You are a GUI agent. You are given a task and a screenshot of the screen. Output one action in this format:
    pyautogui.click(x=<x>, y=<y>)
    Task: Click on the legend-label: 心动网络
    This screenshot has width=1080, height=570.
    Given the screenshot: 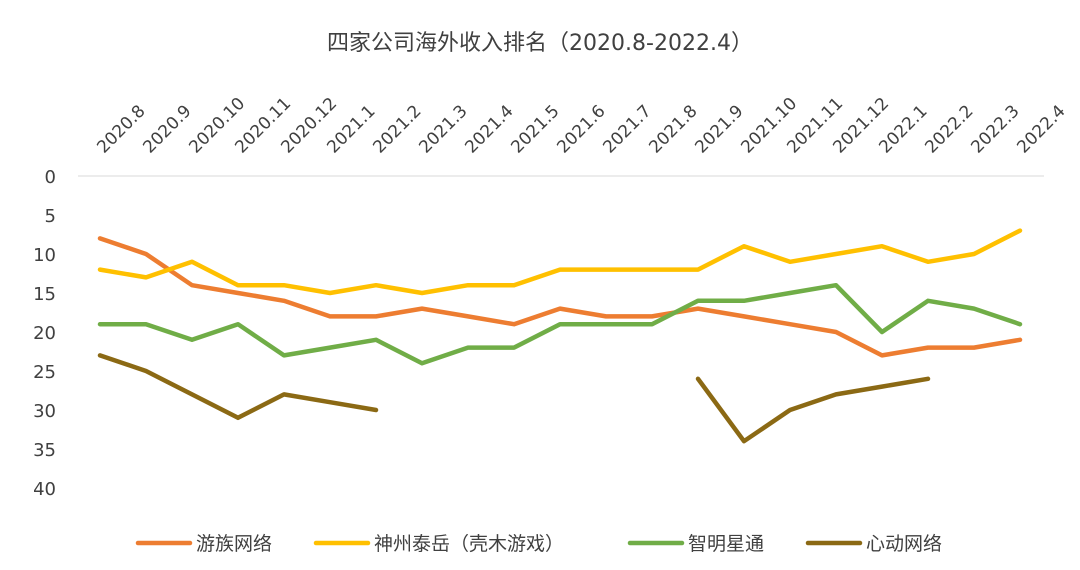 What is the action you would take?
    pyautogui.click(x=904, y=544)
    